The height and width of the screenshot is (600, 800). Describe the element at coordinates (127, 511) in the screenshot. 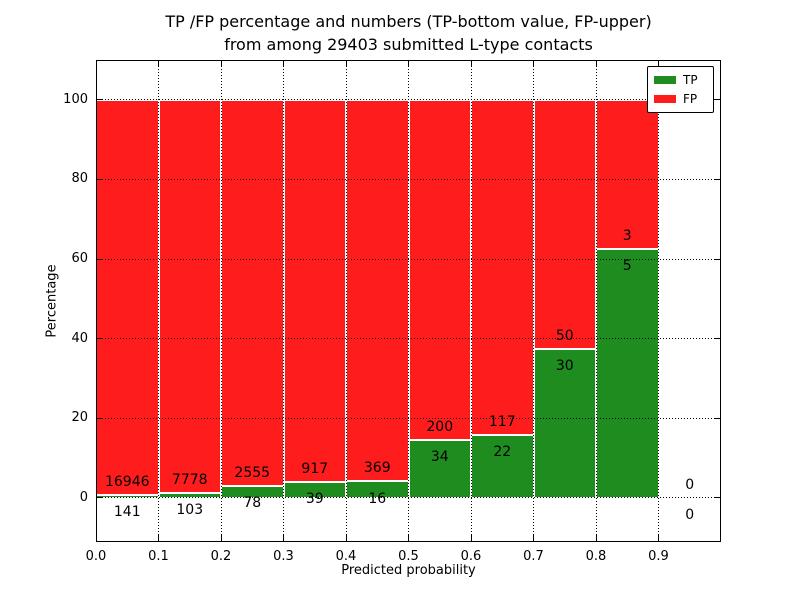

I see `tp-count-label: 141` at that location.